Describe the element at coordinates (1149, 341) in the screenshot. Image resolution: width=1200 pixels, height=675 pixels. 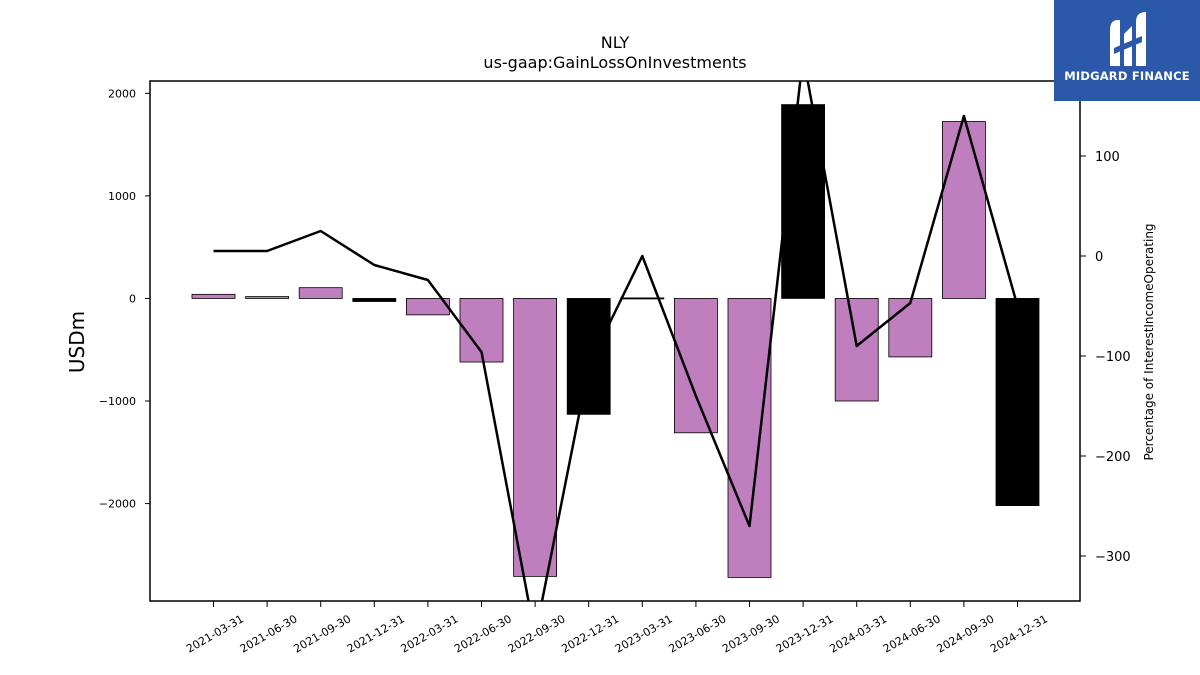
I see `y2-axis-label: Percentage of InterestIncomeOperating` at that location.